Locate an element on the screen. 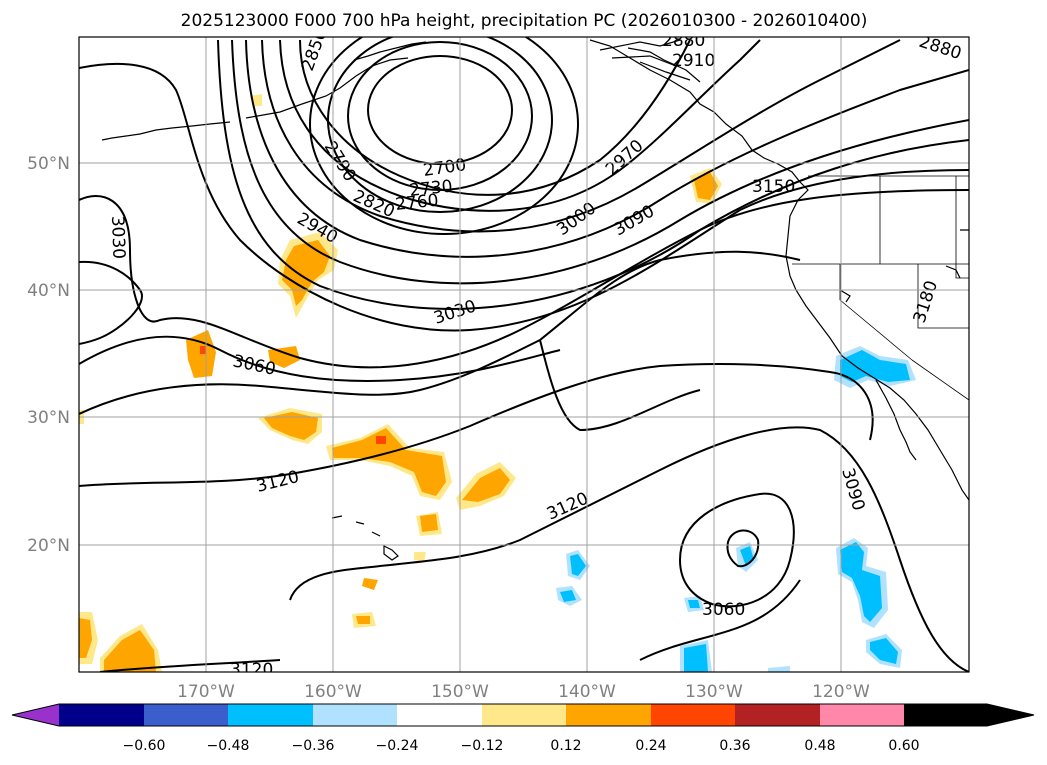 The width and height of the screenshot is (1047, 765). colorbar-tick-label: −0.60 is located at coordinates (144, 746).